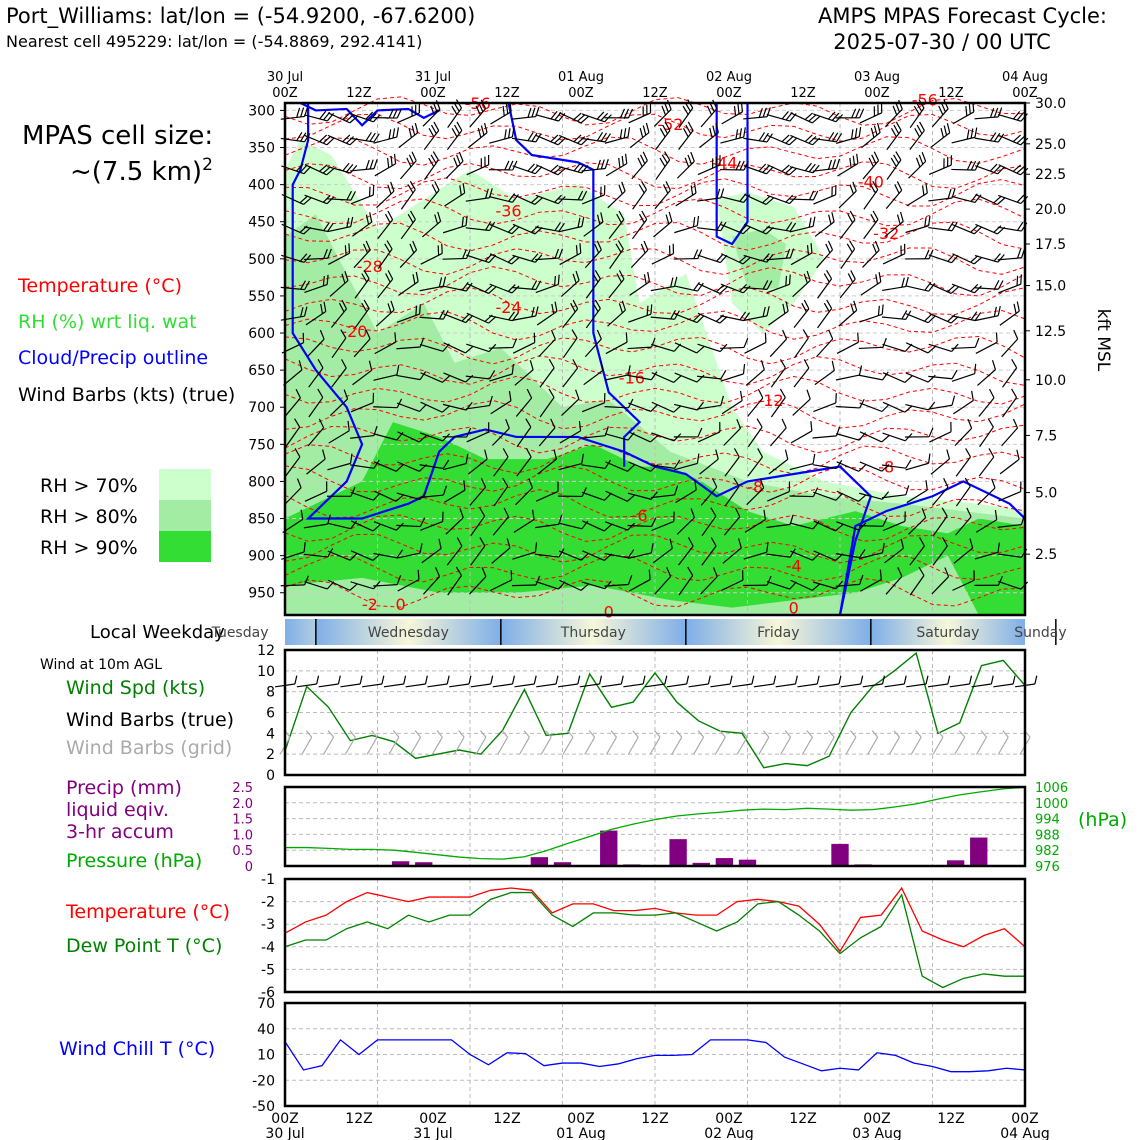 The height and width of the screenshot is (1140, 1140). I want to click on pressure-tick-label: 994, so click(1047, 820).